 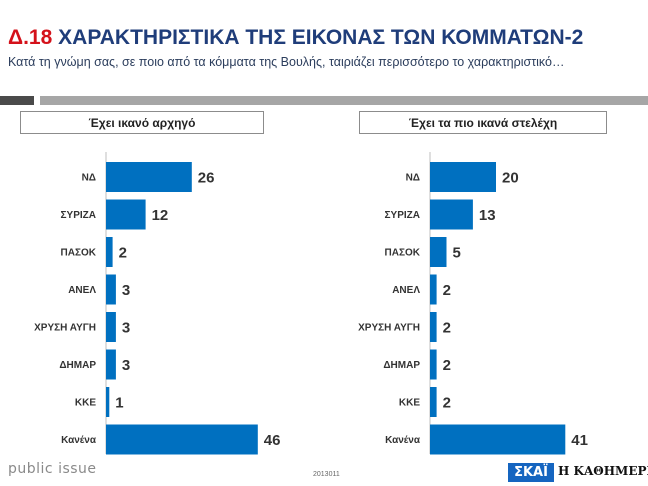 I want to click on left-value-label-4: 3, so click(x=126, y=328).